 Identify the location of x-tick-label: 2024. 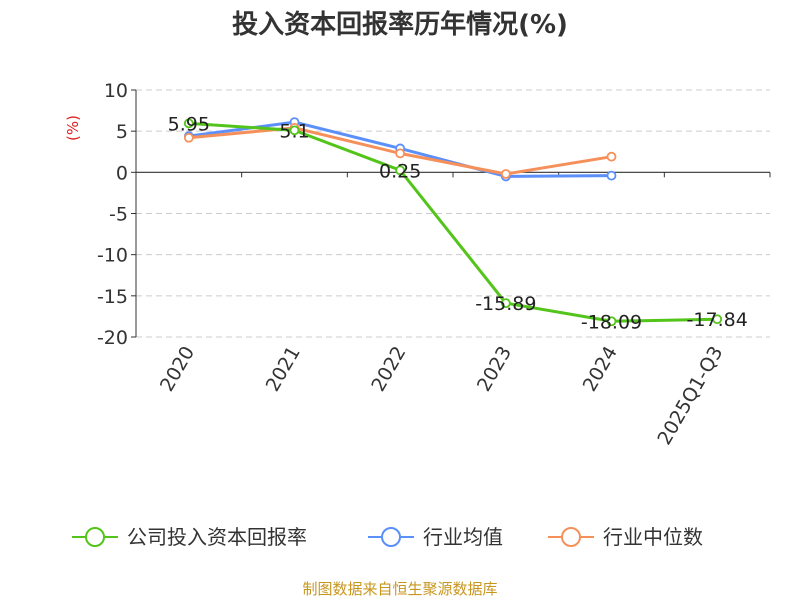
(600, 369).